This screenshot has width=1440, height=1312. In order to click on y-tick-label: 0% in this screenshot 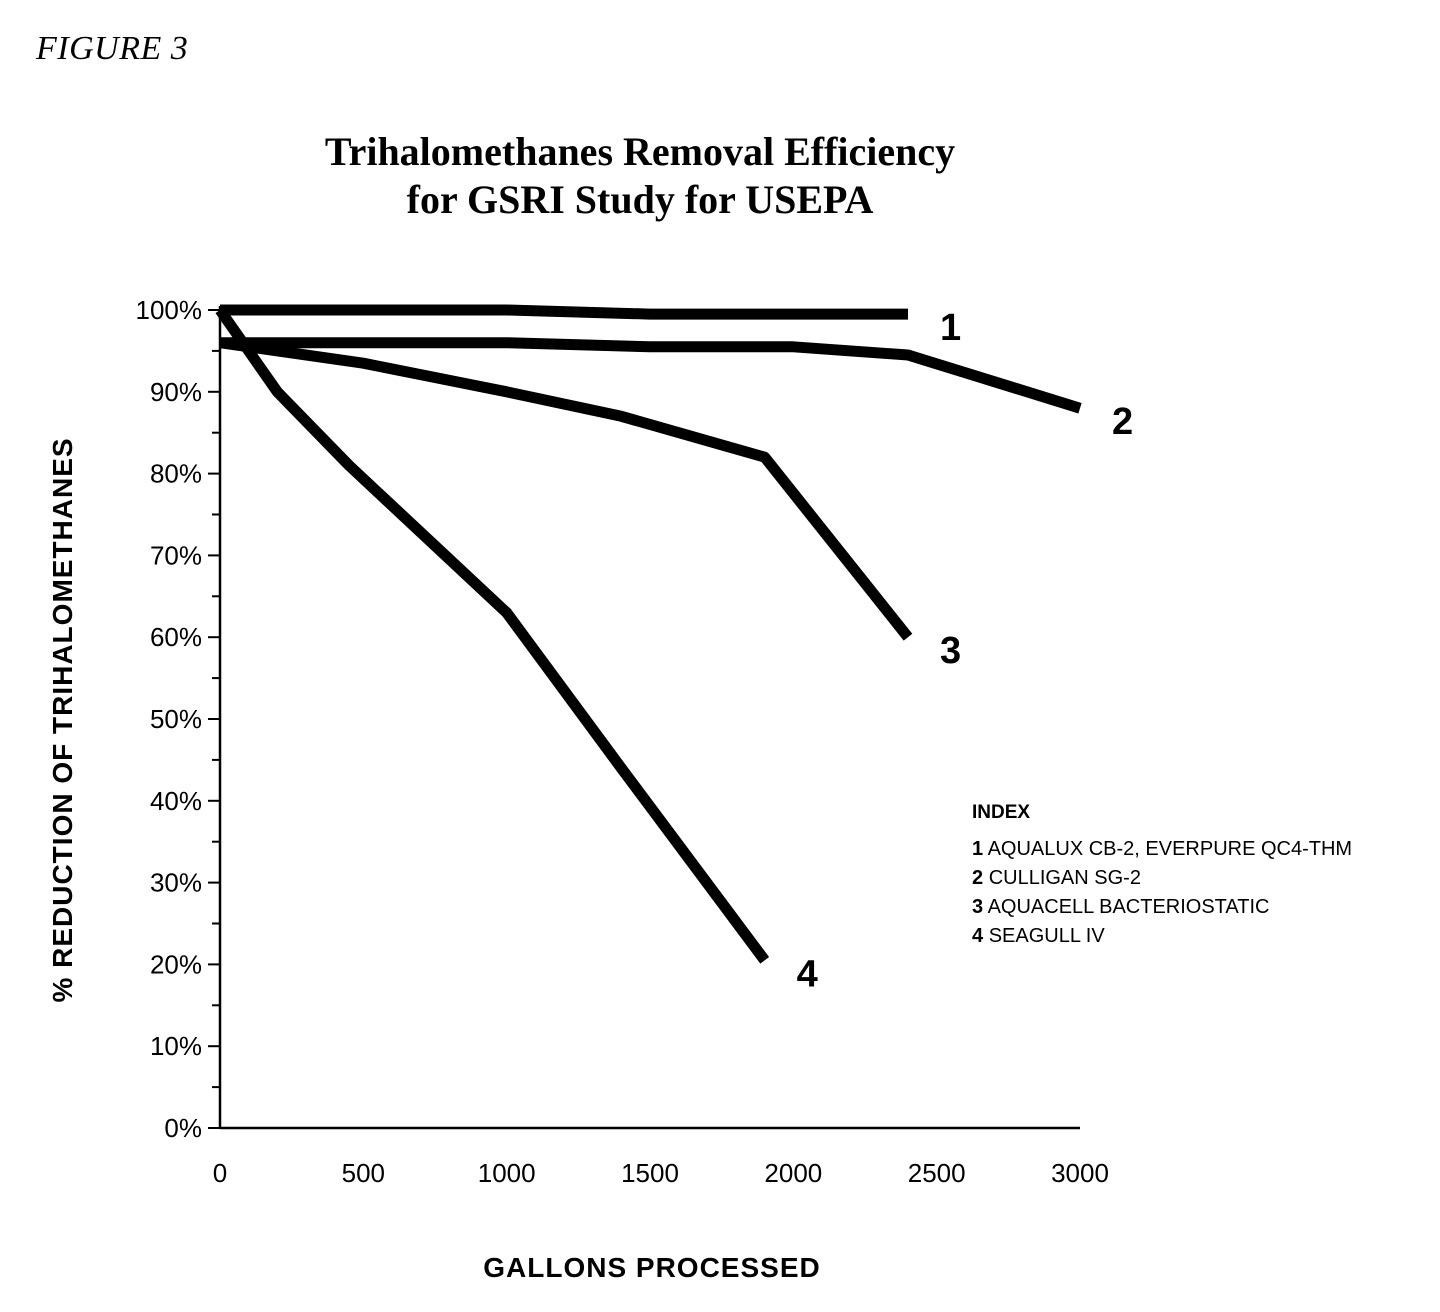, I will do `click(183, 1128)`.